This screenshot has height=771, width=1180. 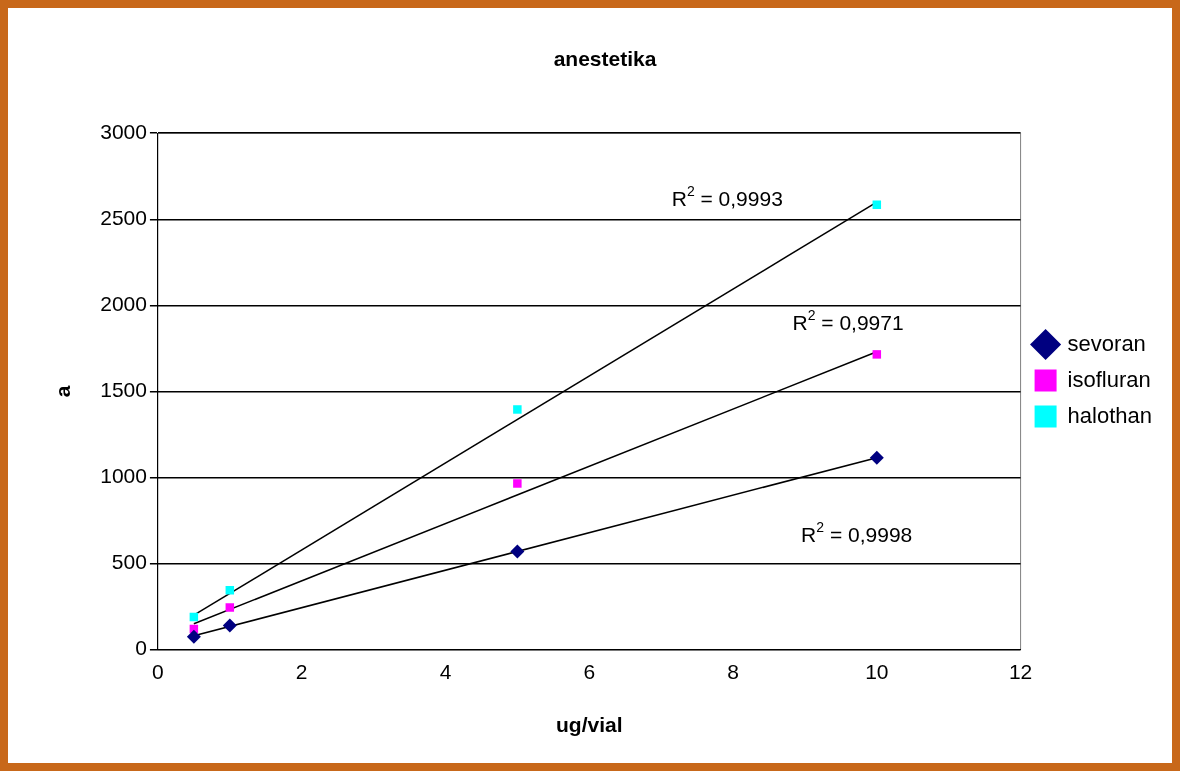 What do you see at coordinates (589, 671) in the screenshot?
I see `x-tick-label: 6` at bounding box center [589, 671].